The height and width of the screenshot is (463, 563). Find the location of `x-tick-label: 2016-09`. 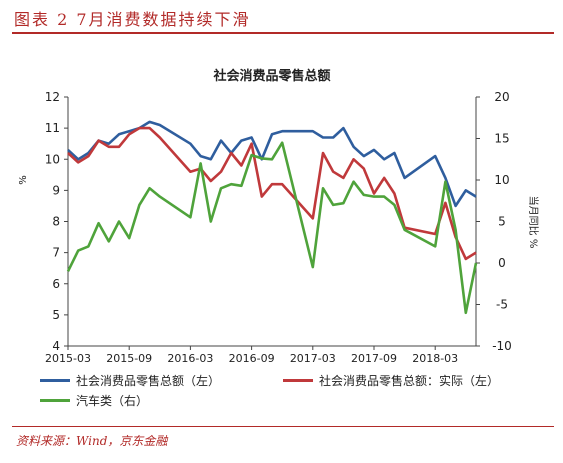

x-tick-label: 2016-09 is located at coordinates (252, 358).